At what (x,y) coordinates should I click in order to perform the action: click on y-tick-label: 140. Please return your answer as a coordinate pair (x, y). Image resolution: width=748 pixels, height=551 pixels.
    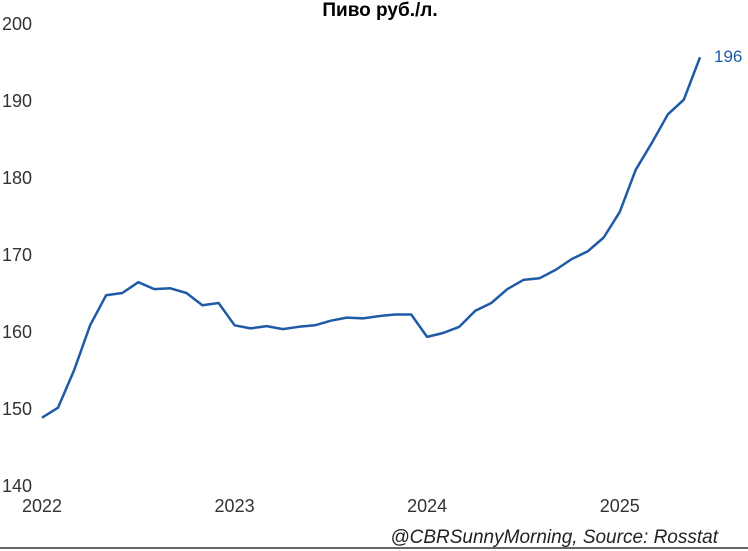
    Looking at the image, I should click on (17, 486).